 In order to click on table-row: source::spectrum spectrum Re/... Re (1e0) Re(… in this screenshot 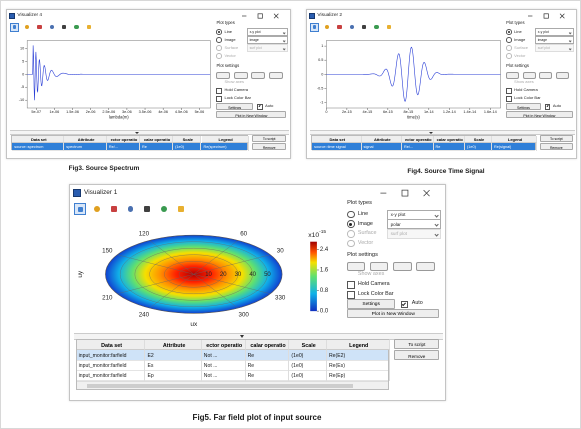, I will do `click(130, 147)`.